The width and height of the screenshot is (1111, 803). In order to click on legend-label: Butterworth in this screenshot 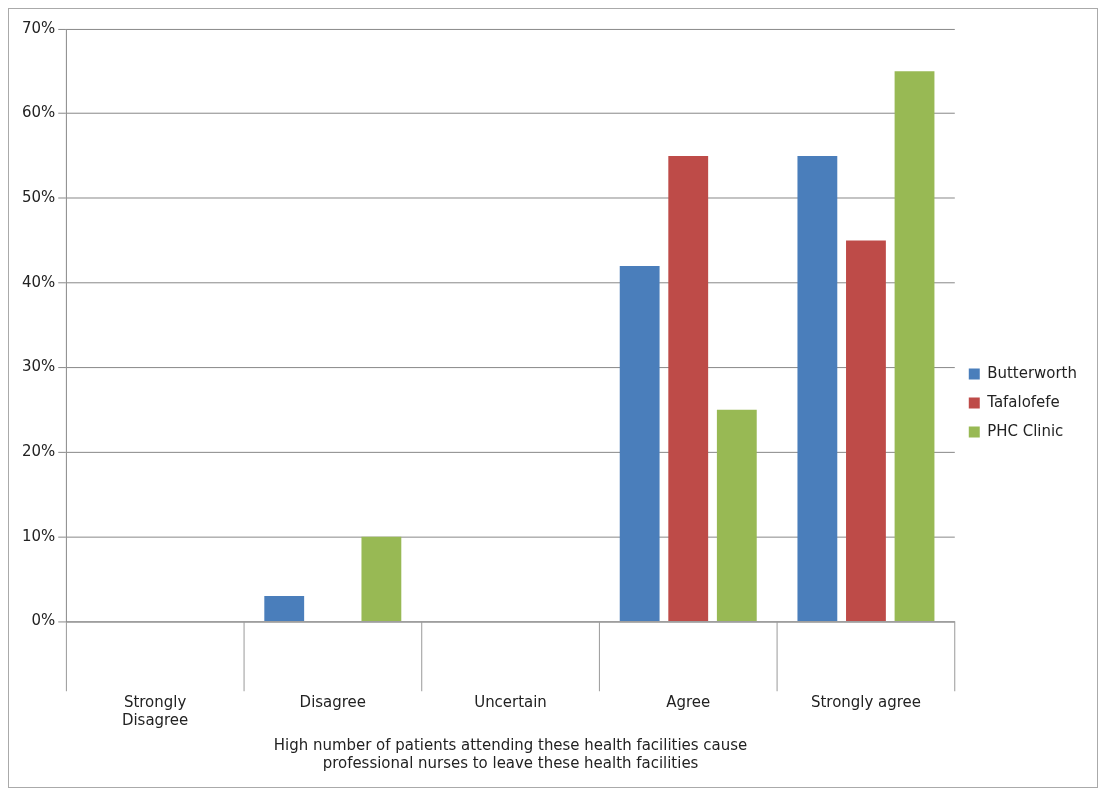, I will do `click(1032, 372)`.